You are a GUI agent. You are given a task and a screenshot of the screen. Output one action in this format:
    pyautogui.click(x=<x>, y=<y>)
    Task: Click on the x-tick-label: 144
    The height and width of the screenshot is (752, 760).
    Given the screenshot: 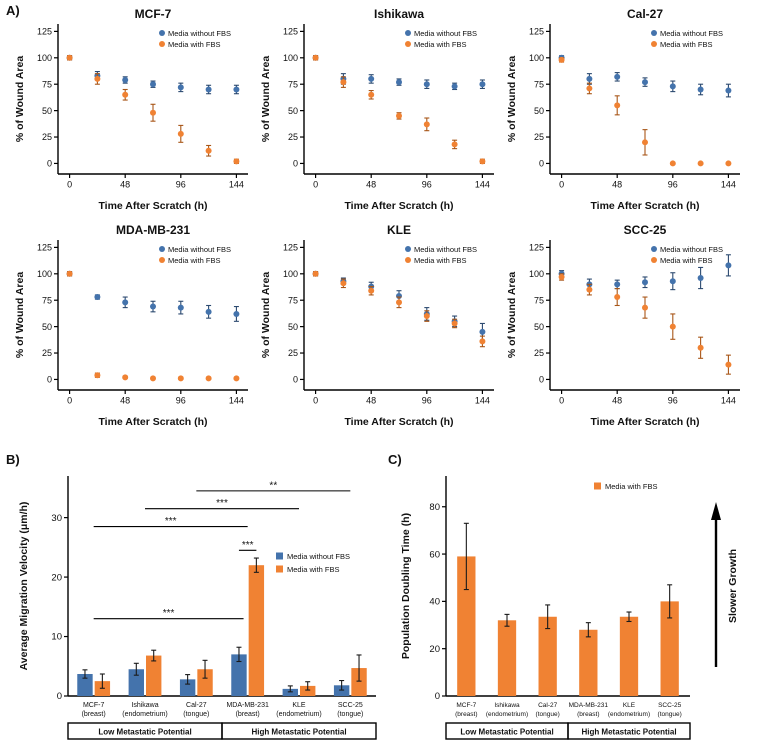 What is the action you would take?
    pyautogui.click(x=236, y=401)
    